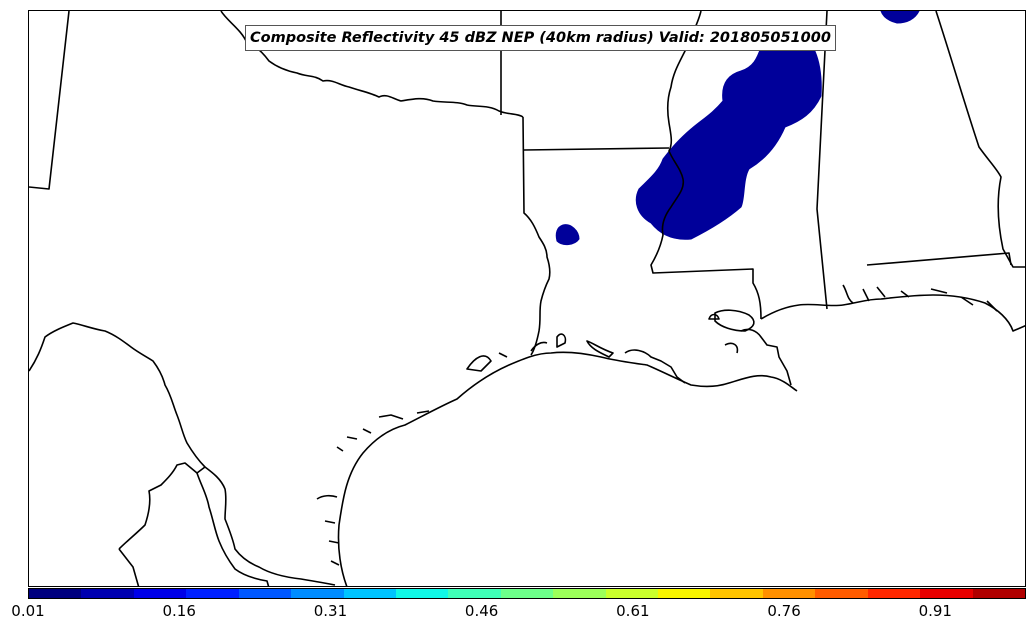 The image size is (1036, 633). Describe the element at coordinates (182, 454) in the screenshot. I see `country-boundary-rio-grande` at that location.